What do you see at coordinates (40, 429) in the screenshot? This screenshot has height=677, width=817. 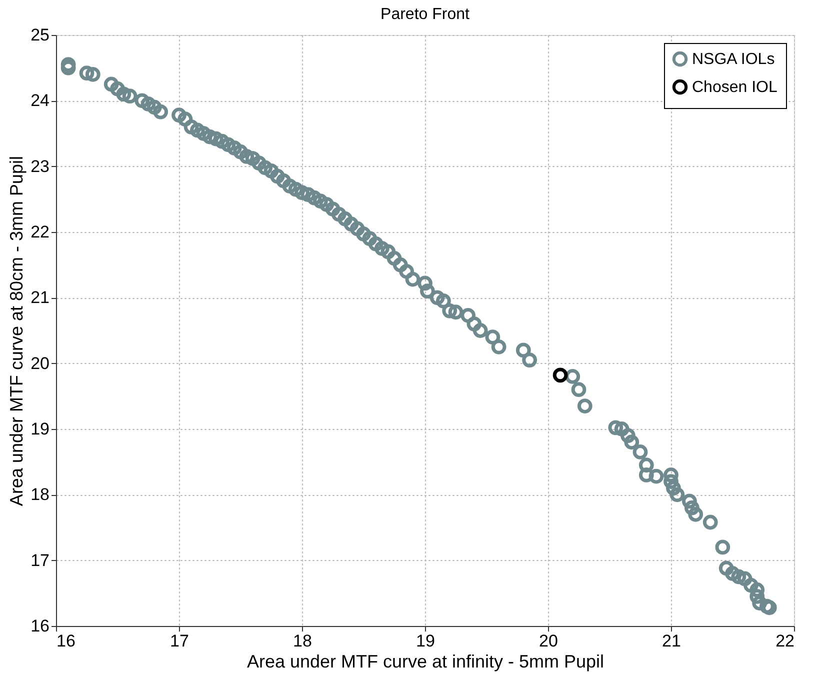 I see `y-tick-label: 19` at bounding box center [40, 429].